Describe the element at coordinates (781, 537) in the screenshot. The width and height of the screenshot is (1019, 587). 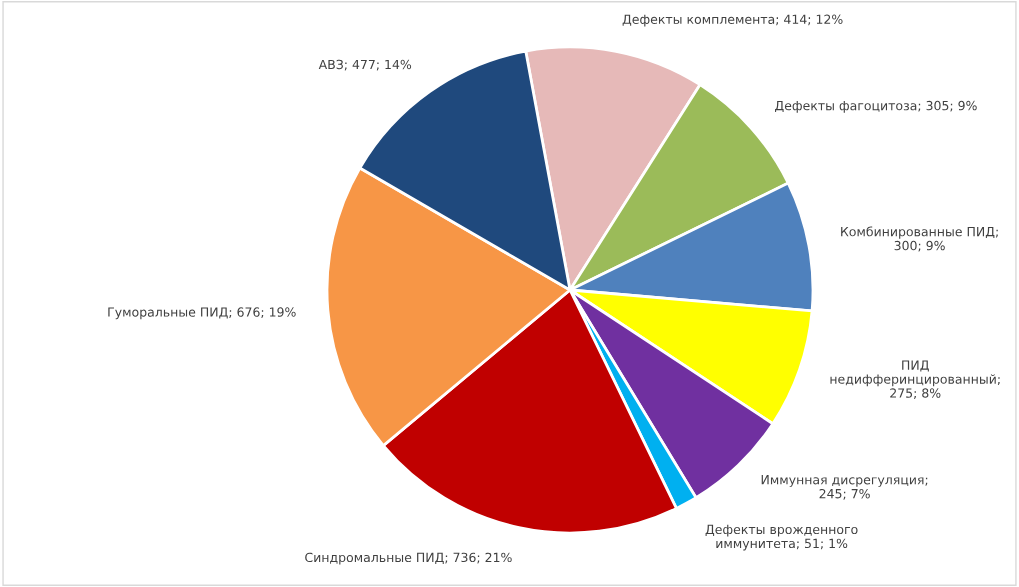
I see `slice-label: Дефекты врожденного иммунитета; 51; 1%` at that location.